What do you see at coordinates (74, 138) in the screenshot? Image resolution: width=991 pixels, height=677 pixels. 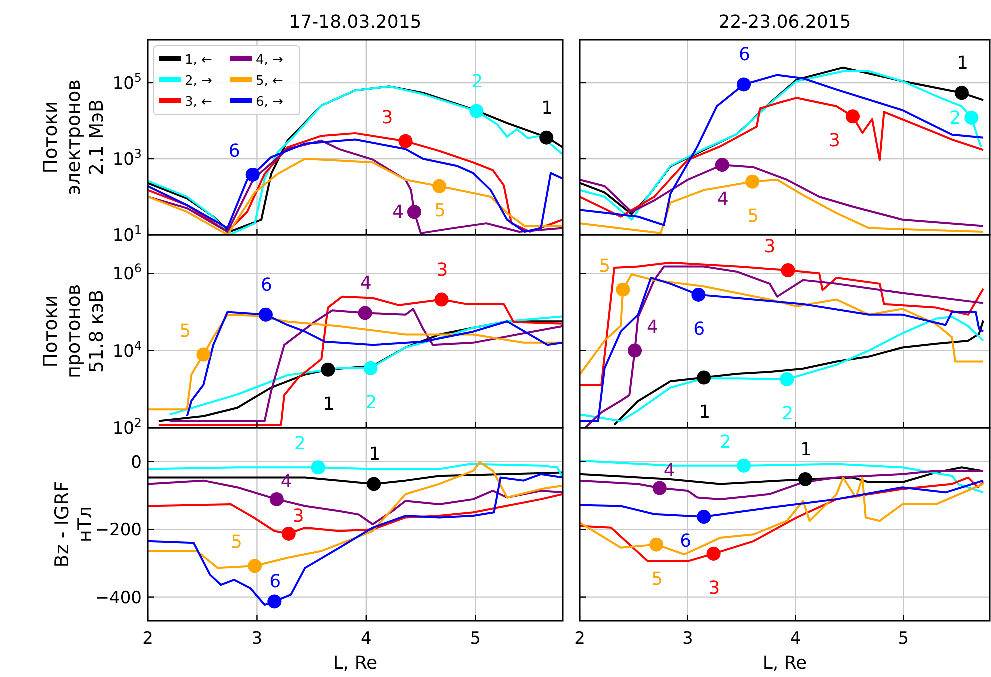 I see `y-axis-title: Потоки электронов 2.1 МэВ` at bounding box center [74, 138].